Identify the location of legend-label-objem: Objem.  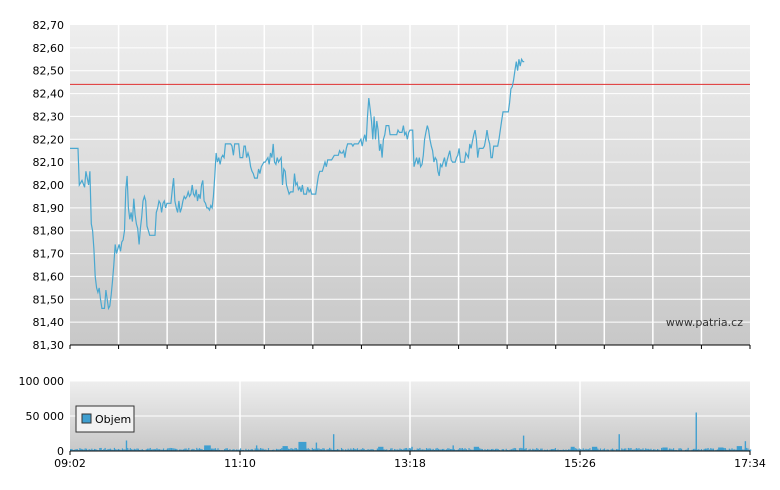
(113, 419).